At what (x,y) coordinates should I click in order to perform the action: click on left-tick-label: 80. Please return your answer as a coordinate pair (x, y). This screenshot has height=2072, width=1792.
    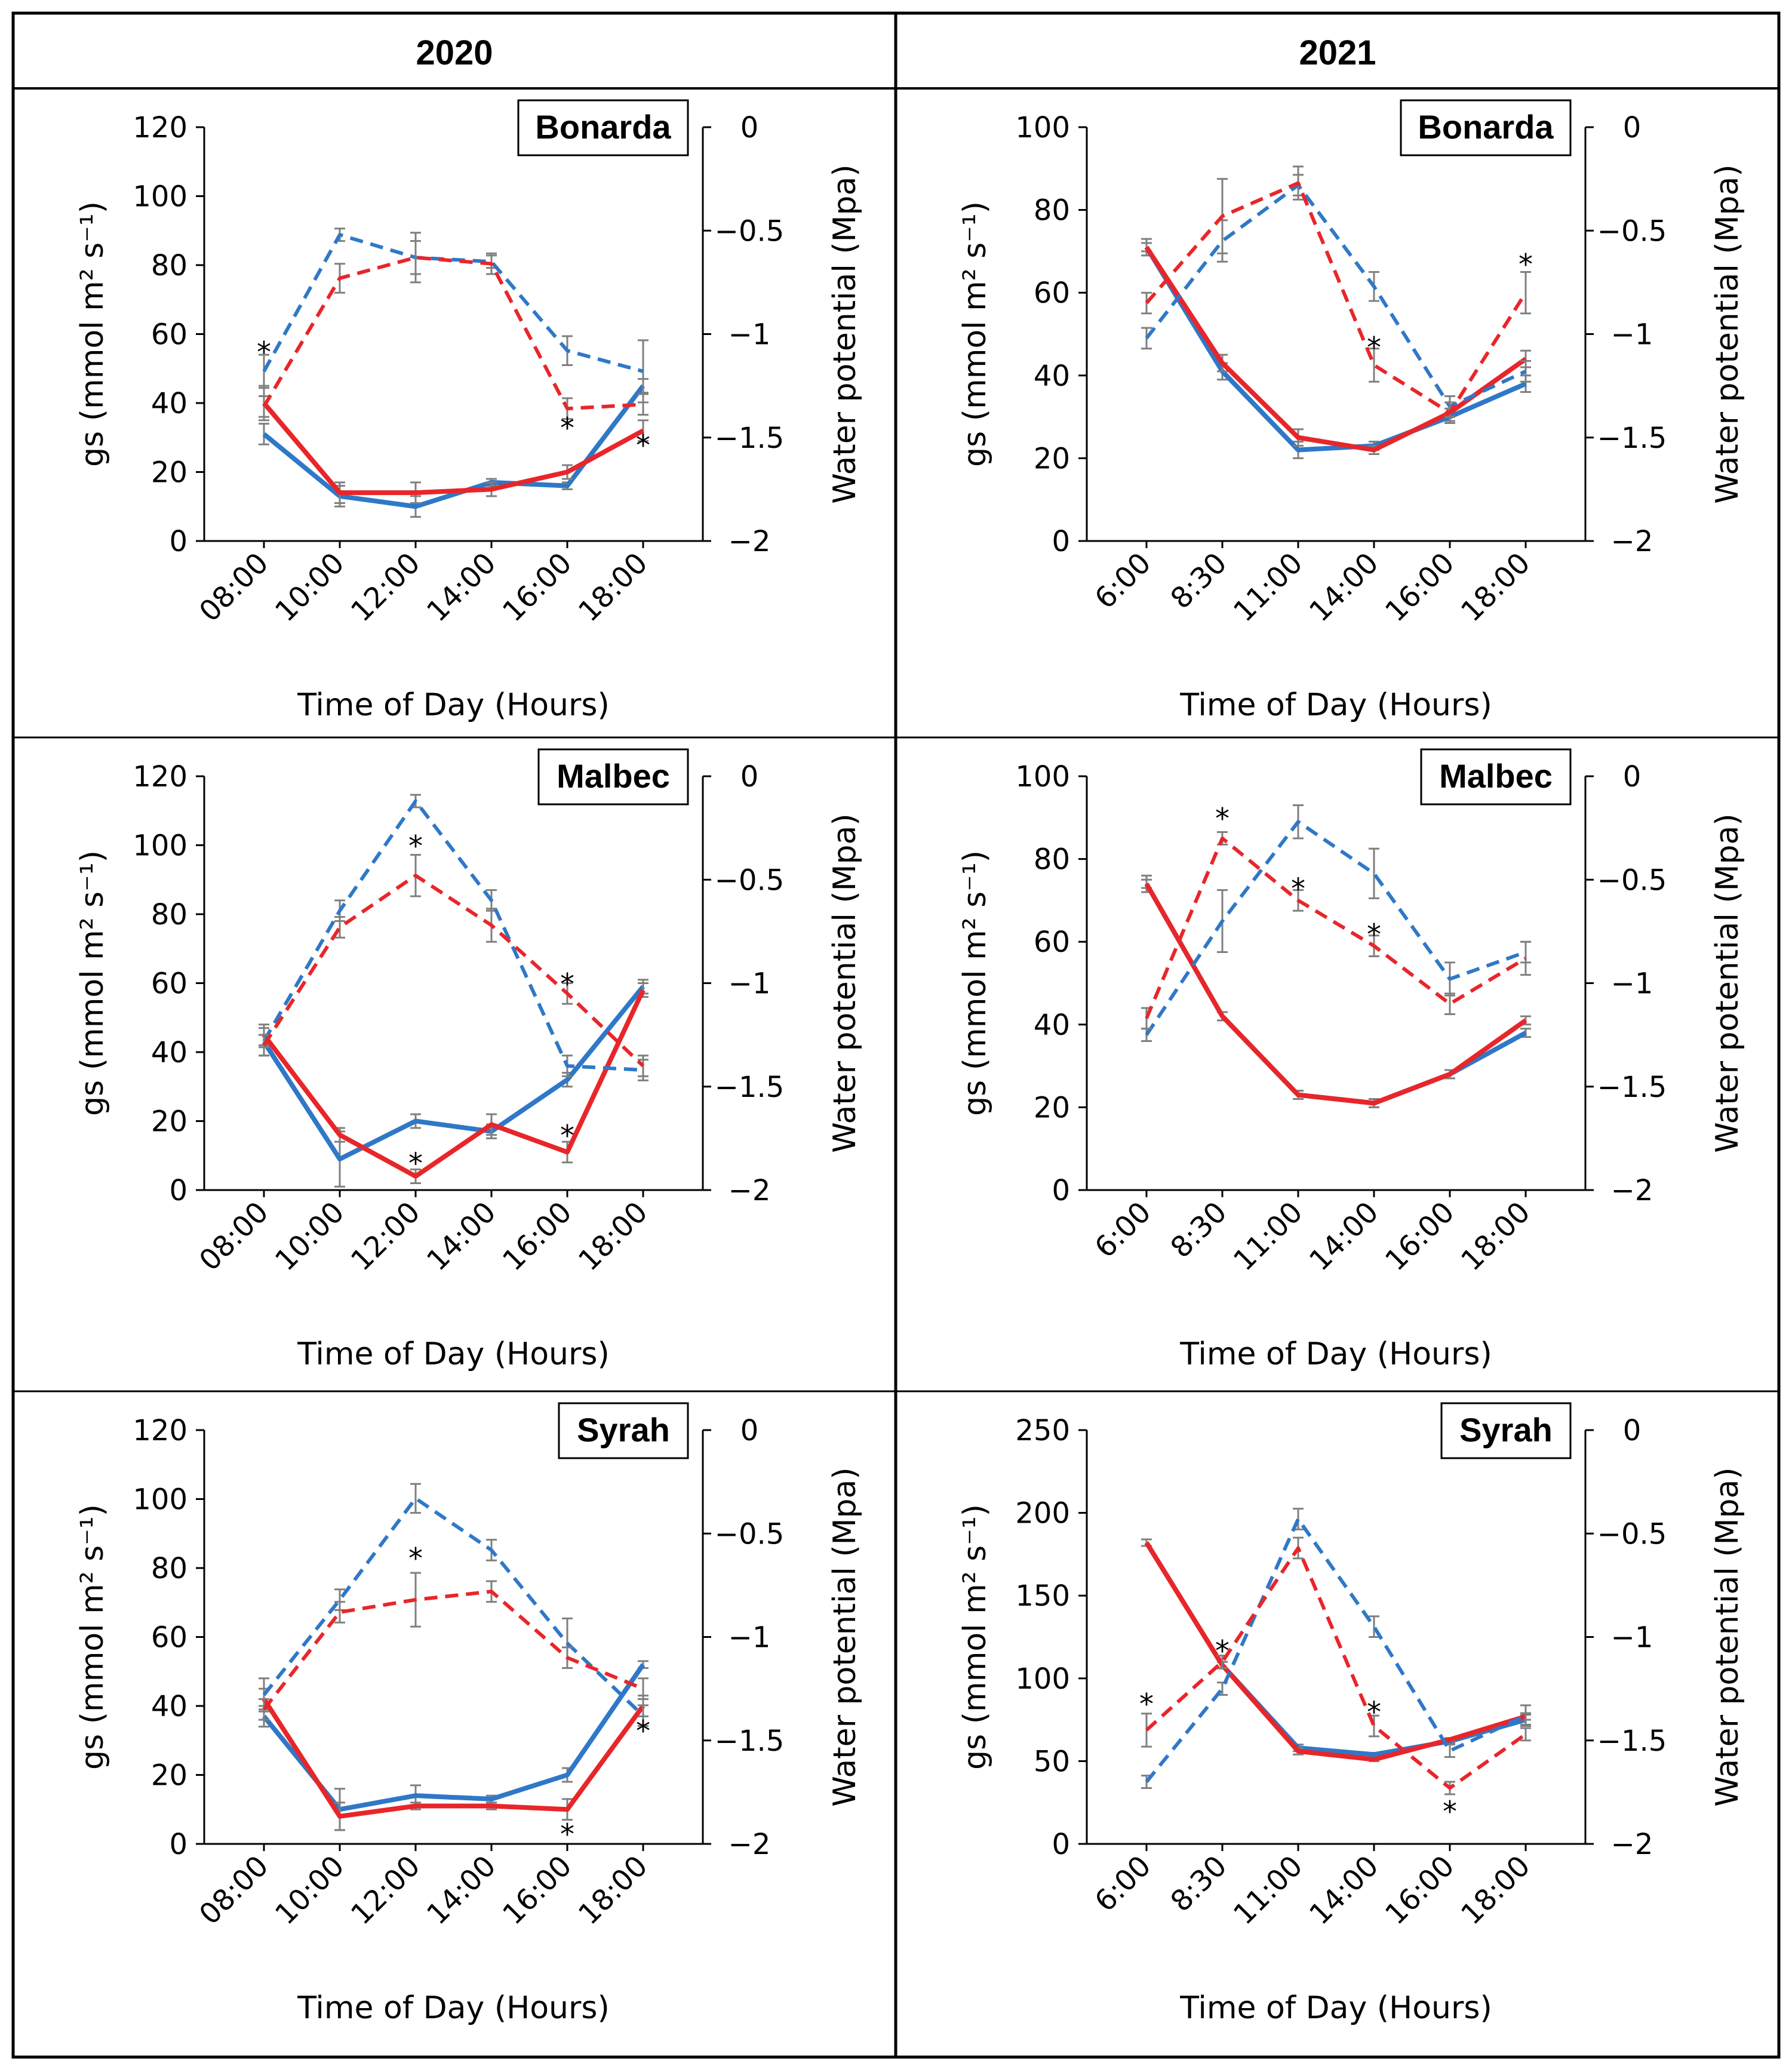
    Looking at the image, I should click on (1052, 211).